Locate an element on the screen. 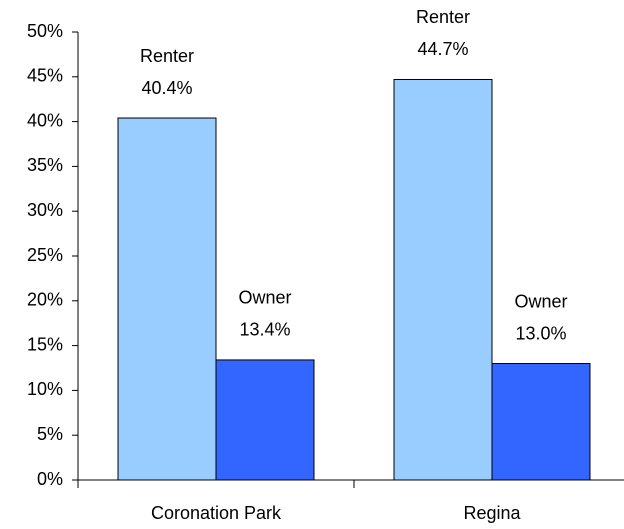 The width and height of the screenshot is (624, 529). y-tick-label: 10% is located at coordinates (45, 389).